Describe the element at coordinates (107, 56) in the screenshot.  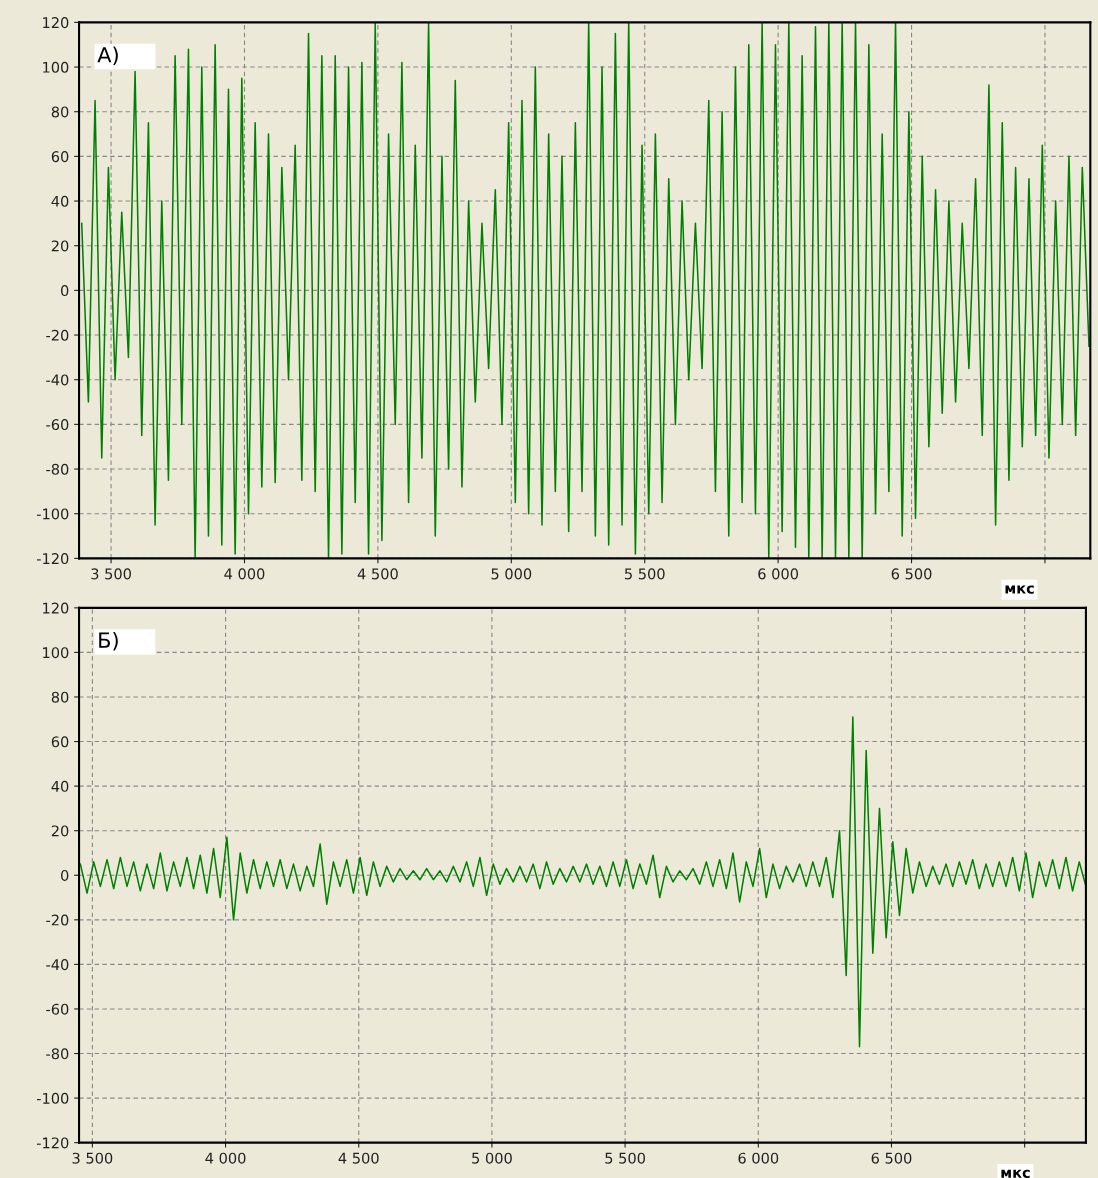
I see `annotation: А)` at that location.